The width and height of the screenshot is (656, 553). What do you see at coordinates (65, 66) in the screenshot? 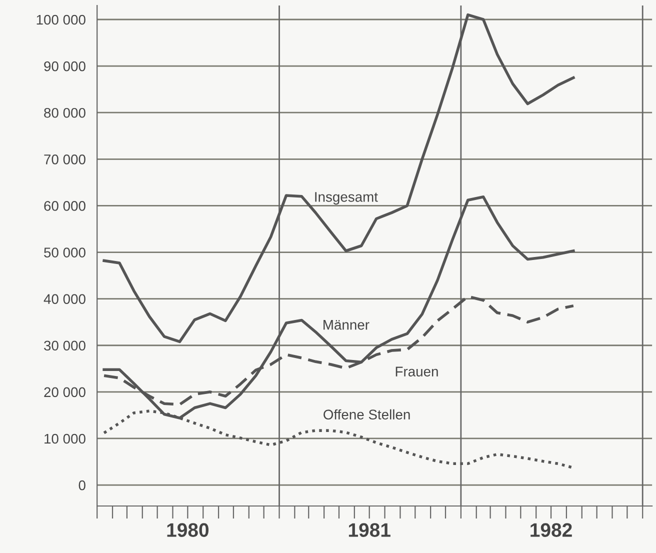
I see `y-tick-label: 90 000` at bounding box center [65, 66].